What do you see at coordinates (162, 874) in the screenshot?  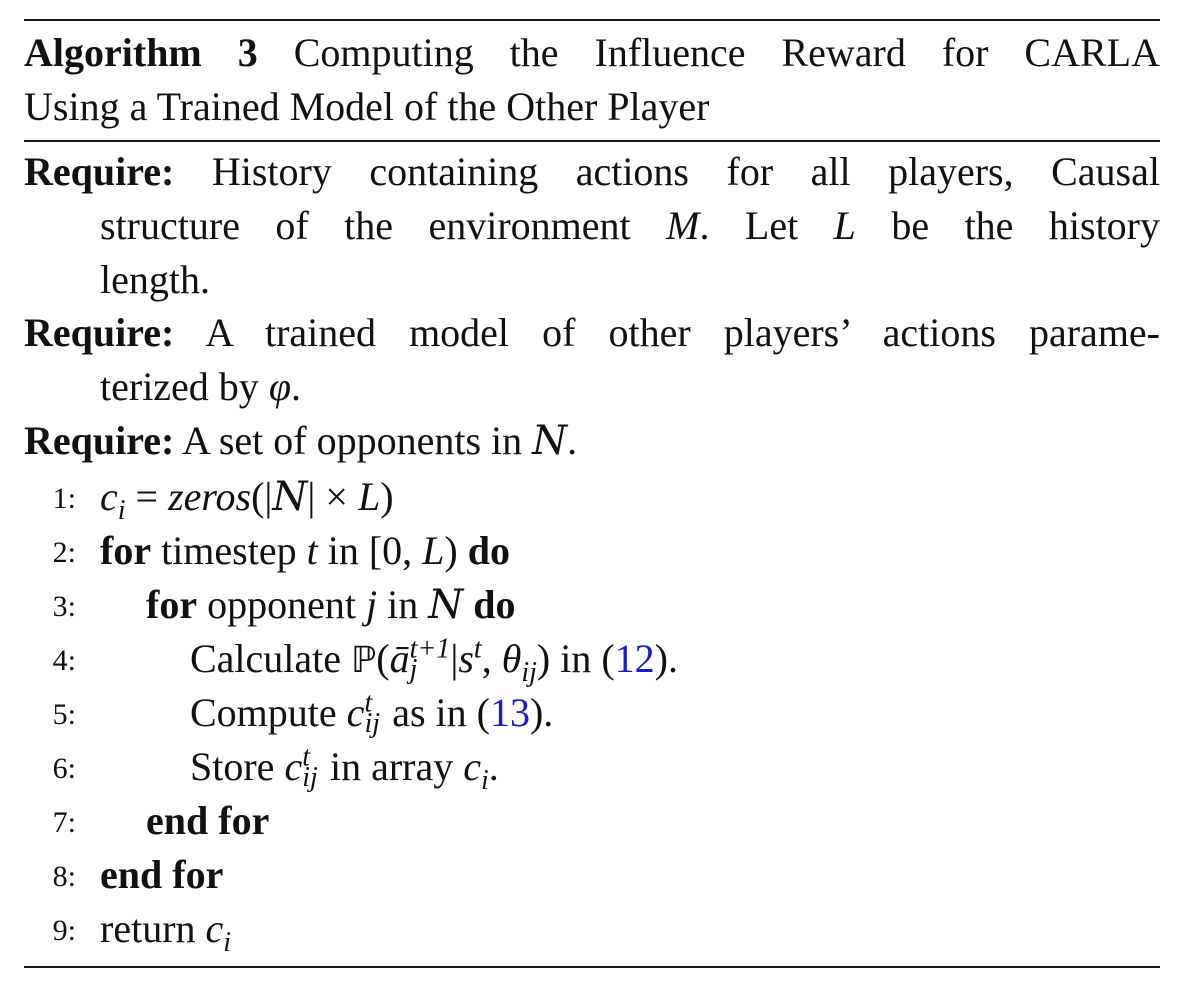 I see `step-8-body: end for` at bounding box center [162, 874].